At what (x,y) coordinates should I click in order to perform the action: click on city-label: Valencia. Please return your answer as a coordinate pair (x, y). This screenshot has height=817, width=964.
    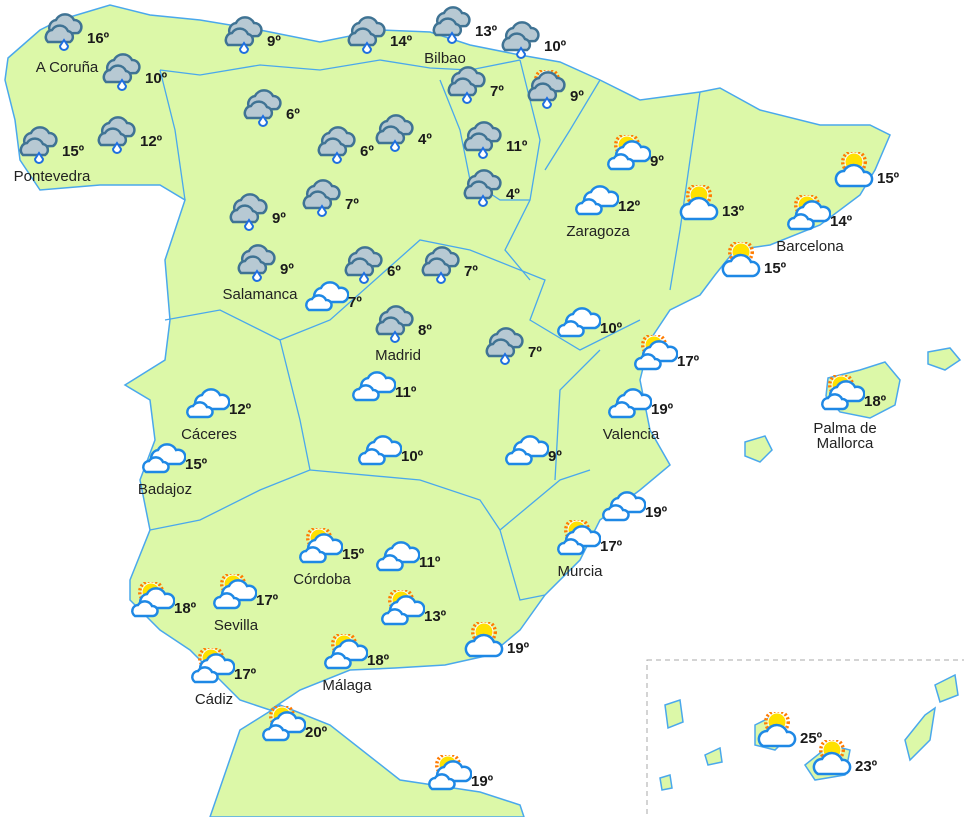
    Looking at the image, I should click on (631, 434).